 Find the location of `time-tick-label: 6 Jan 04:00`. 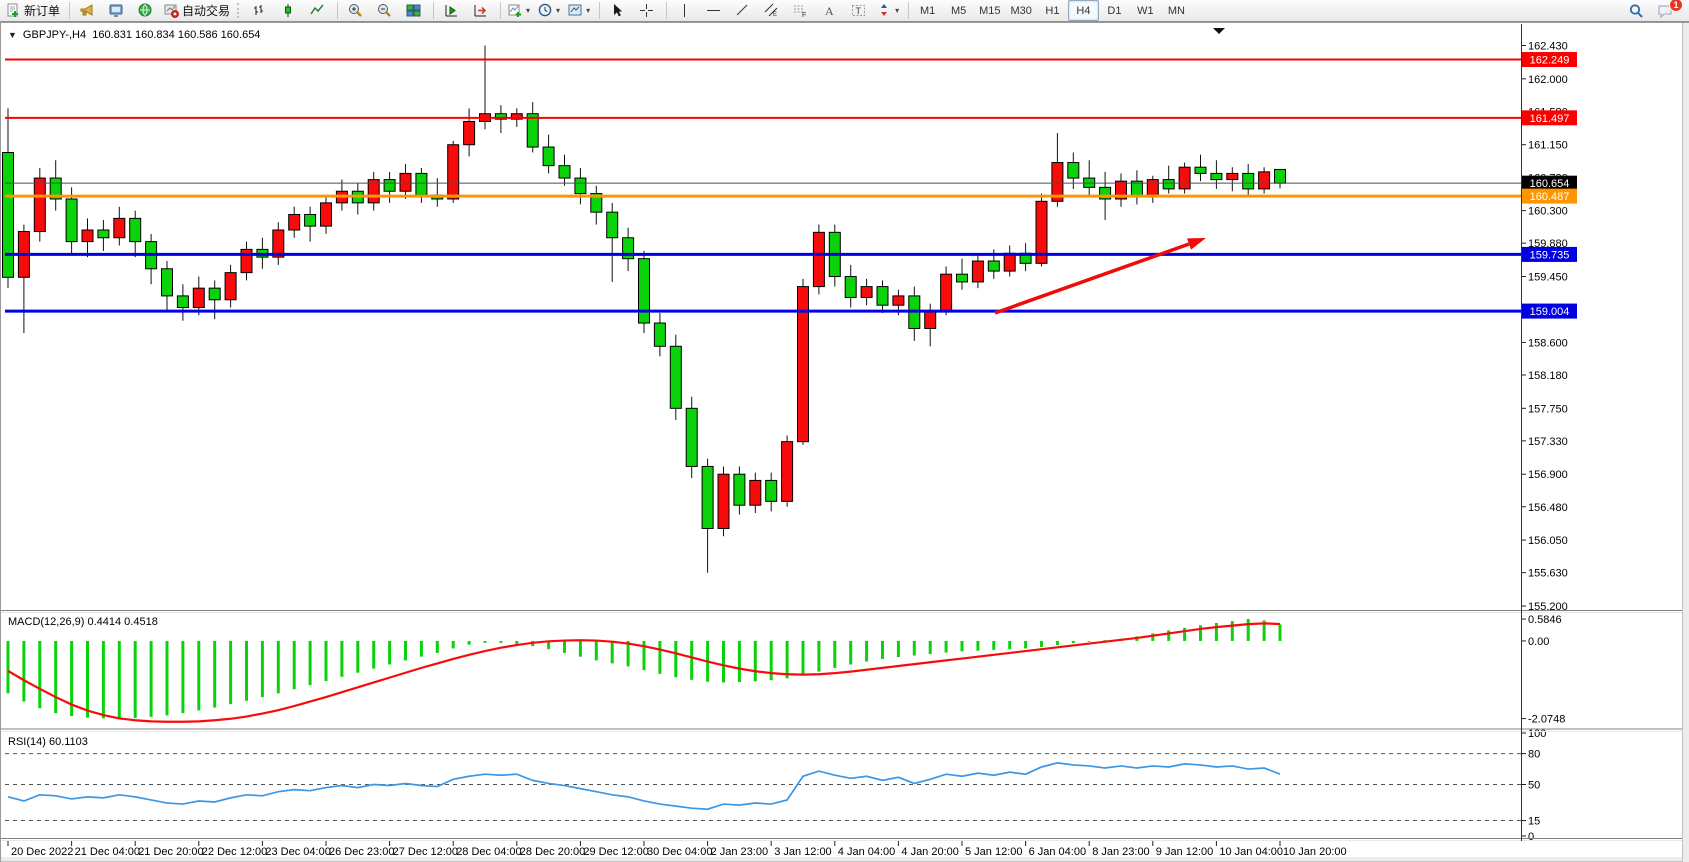

time-tick-label: 6 Jan 04:00 is located at coordinates (1058, 852).